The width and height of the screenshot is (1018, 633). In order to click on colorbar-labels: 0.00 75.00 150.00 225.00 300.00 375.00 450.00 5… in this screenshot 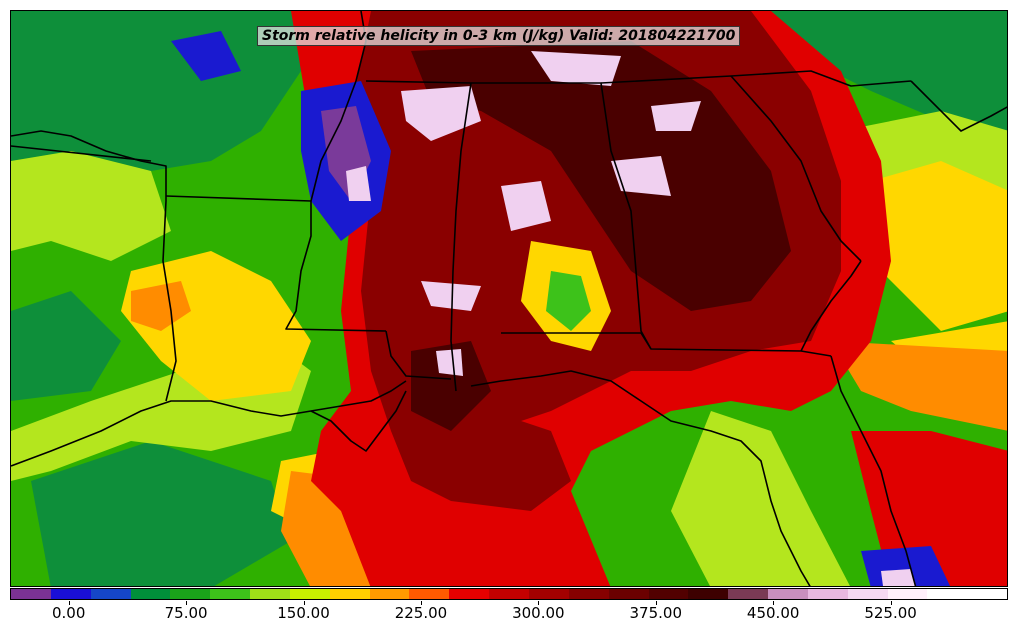, I will do `click(509, 613)`.